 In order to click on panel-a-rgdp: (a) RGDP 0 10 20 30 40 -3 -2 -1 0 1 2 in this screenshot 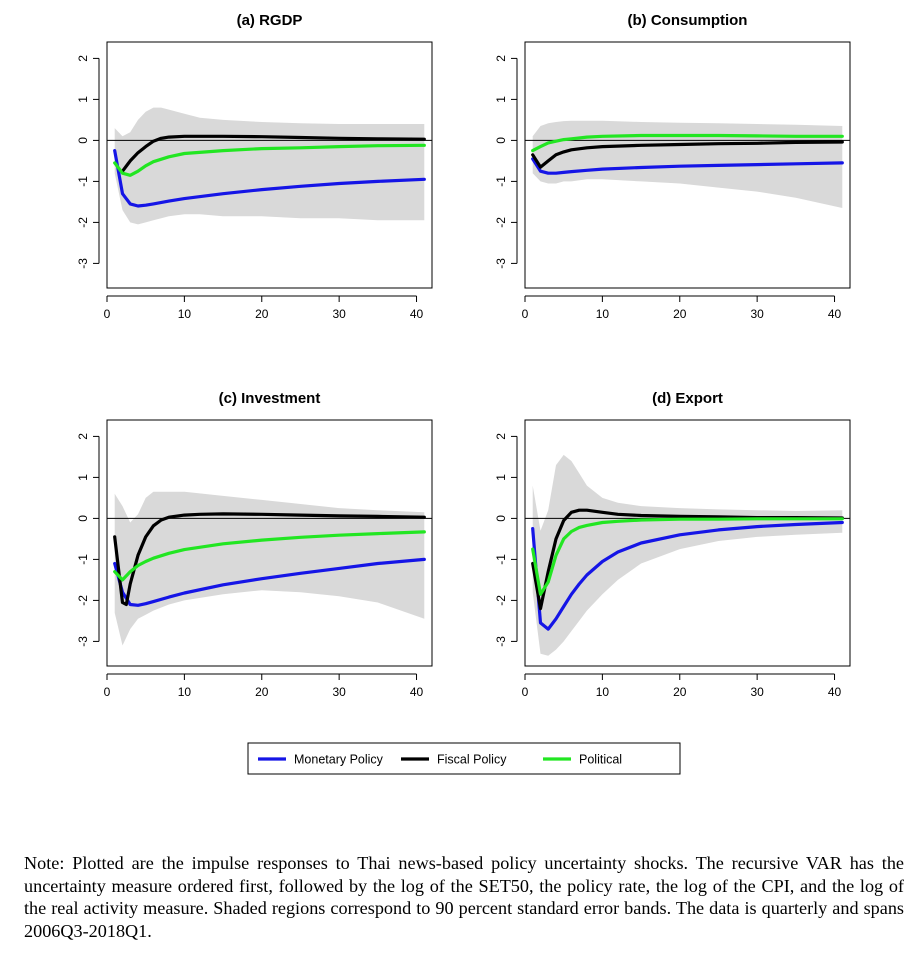, I will do `click(254, 166)`.